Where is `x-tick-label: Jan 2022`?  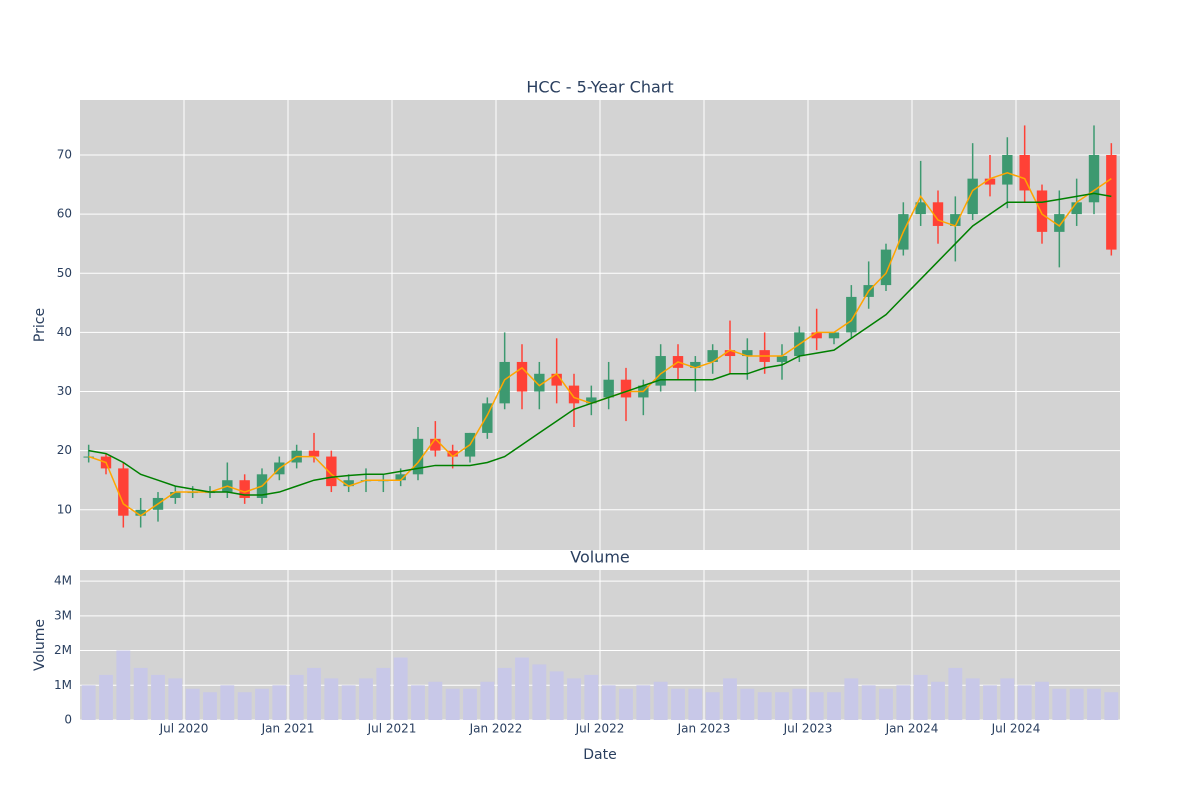
x-tick-label: Jan 2022 is located at coordinates (496, 729).